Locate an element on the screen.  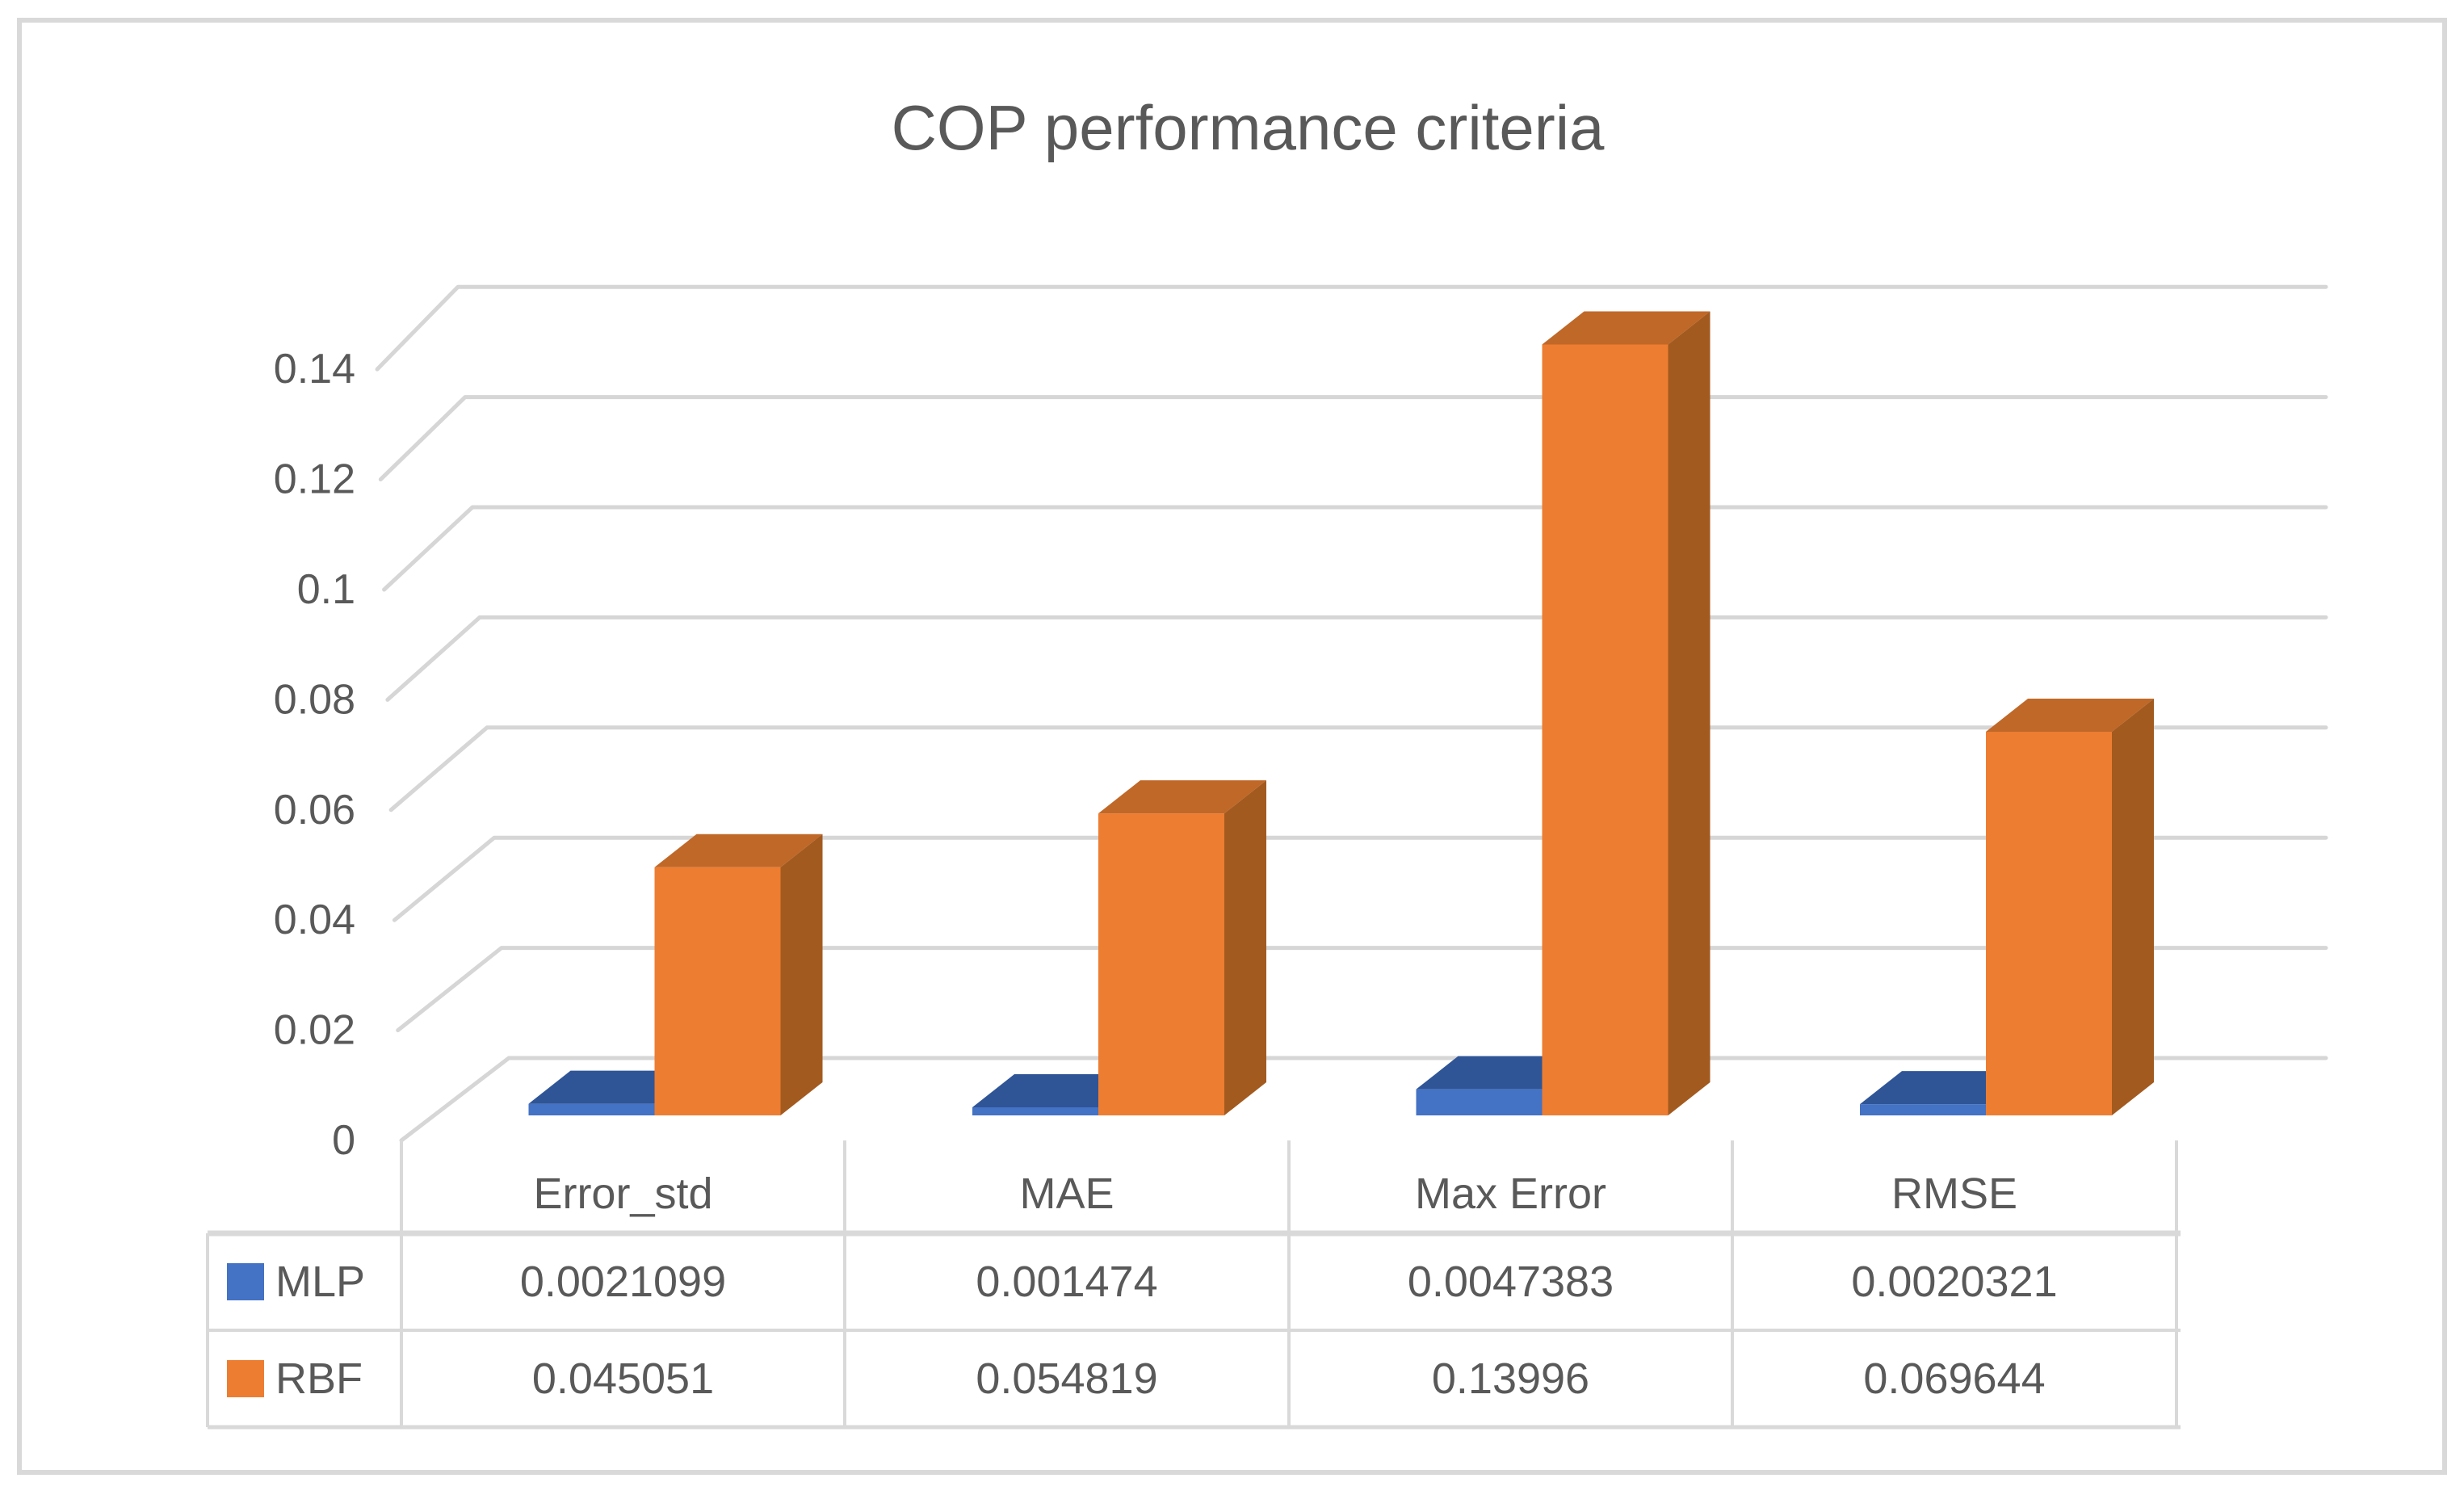
y-tick-label: 0 is located at coordinates (343, 1140).